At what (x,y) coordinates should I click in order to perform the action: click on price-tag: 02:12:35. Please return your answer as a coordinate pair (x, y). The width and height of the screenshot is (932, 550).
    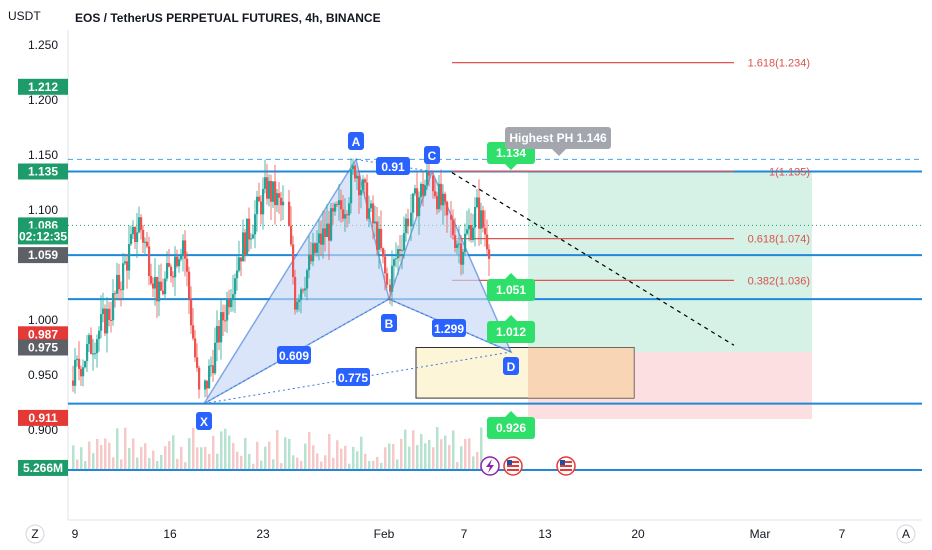
    Looking at the image, I should click on (43, 236).